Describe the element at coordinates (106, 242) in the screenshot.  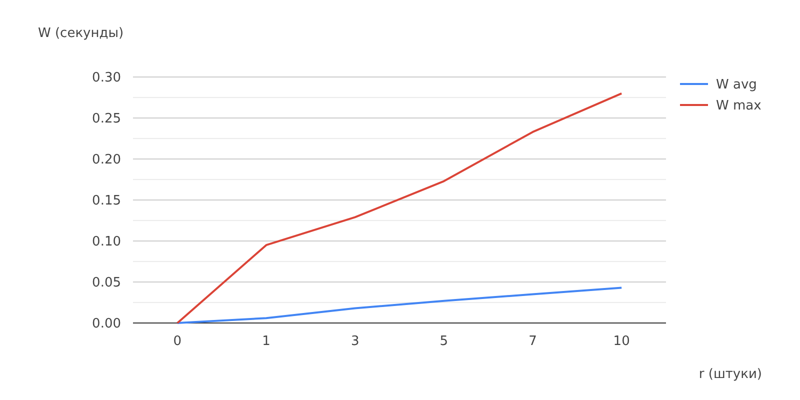
I see `y-tick-label: 0.10` at that location.